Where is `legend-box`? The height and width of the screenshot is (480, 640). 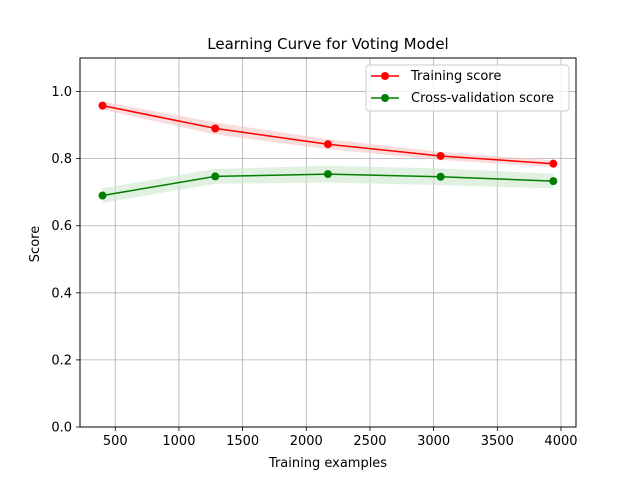
legend-box is located at coordinates (467, 88).